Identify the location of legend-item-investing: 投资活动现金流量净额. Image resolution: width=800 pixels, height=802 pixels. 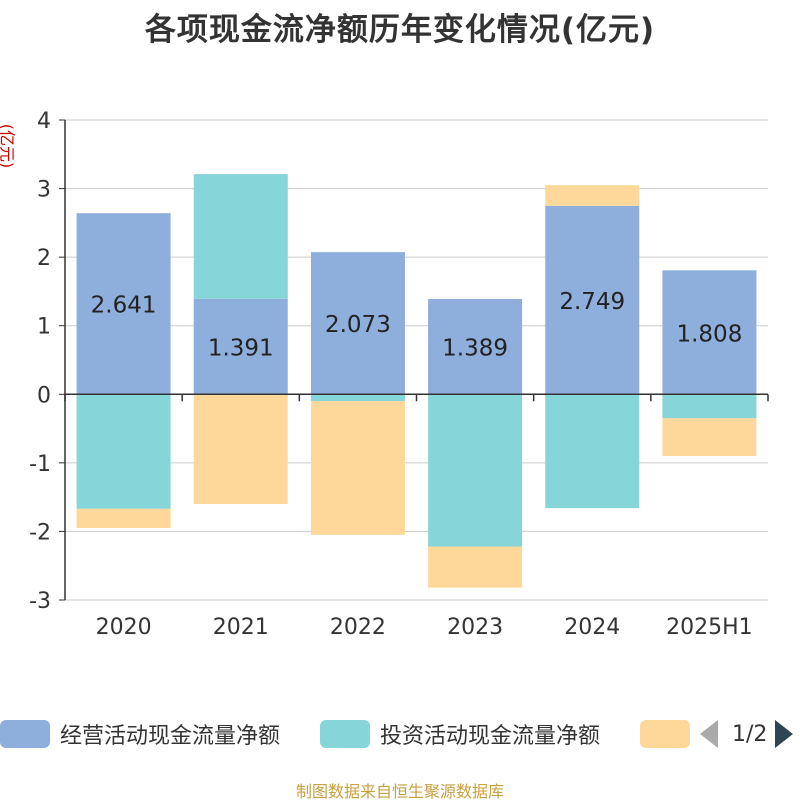
(460, 734).